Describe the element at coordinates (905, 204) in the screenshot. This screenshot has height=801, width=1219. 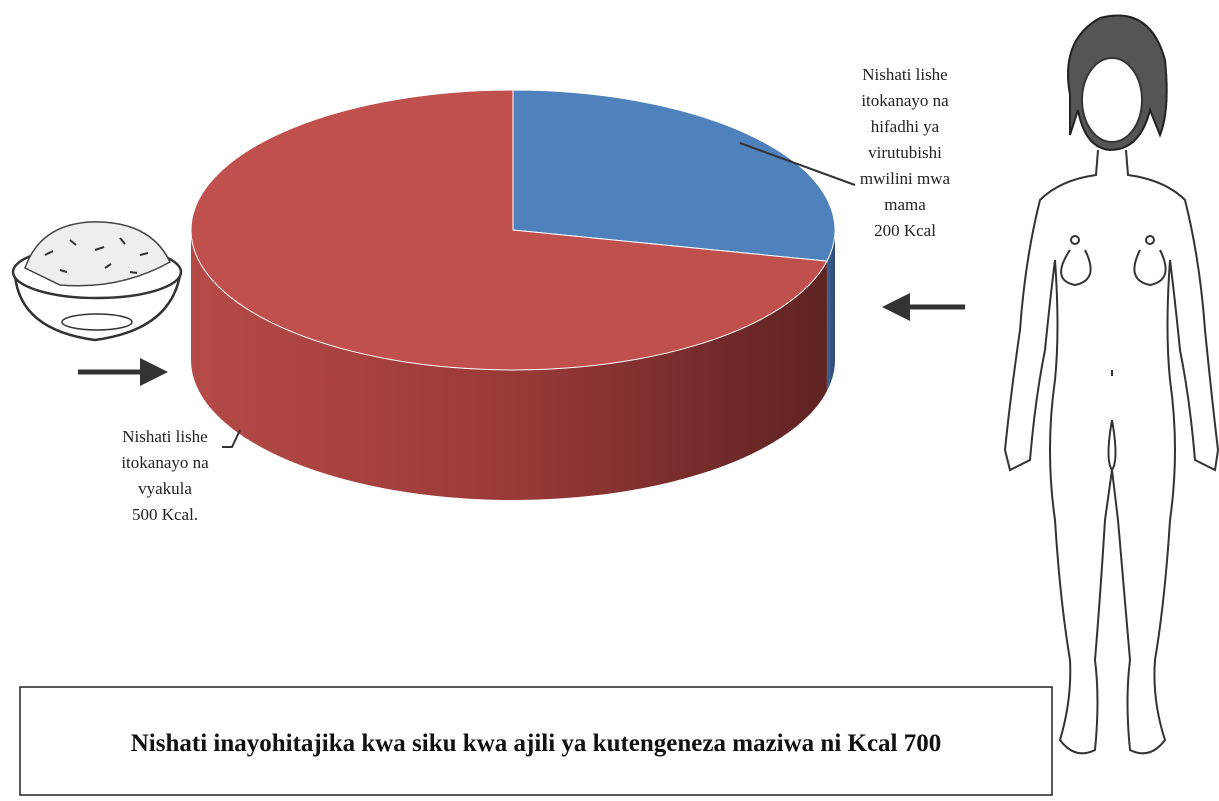
I see `slice-label: mama` at that location.